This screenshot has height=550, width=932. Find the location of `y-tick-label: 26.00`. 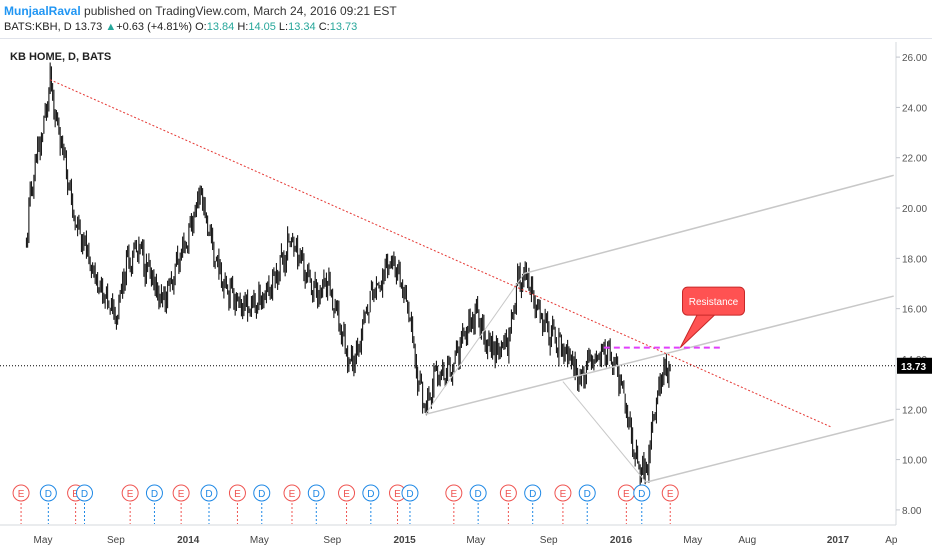

y-tick-label: 26.00 is located at coordinates (914, 58).